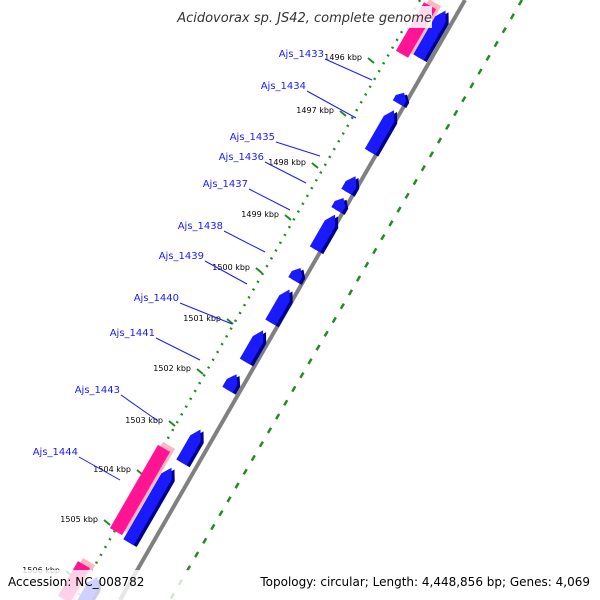 This screenshot has width=600, height=600. I want to click on gene-label: Ajs_1440, so click(156, 298).